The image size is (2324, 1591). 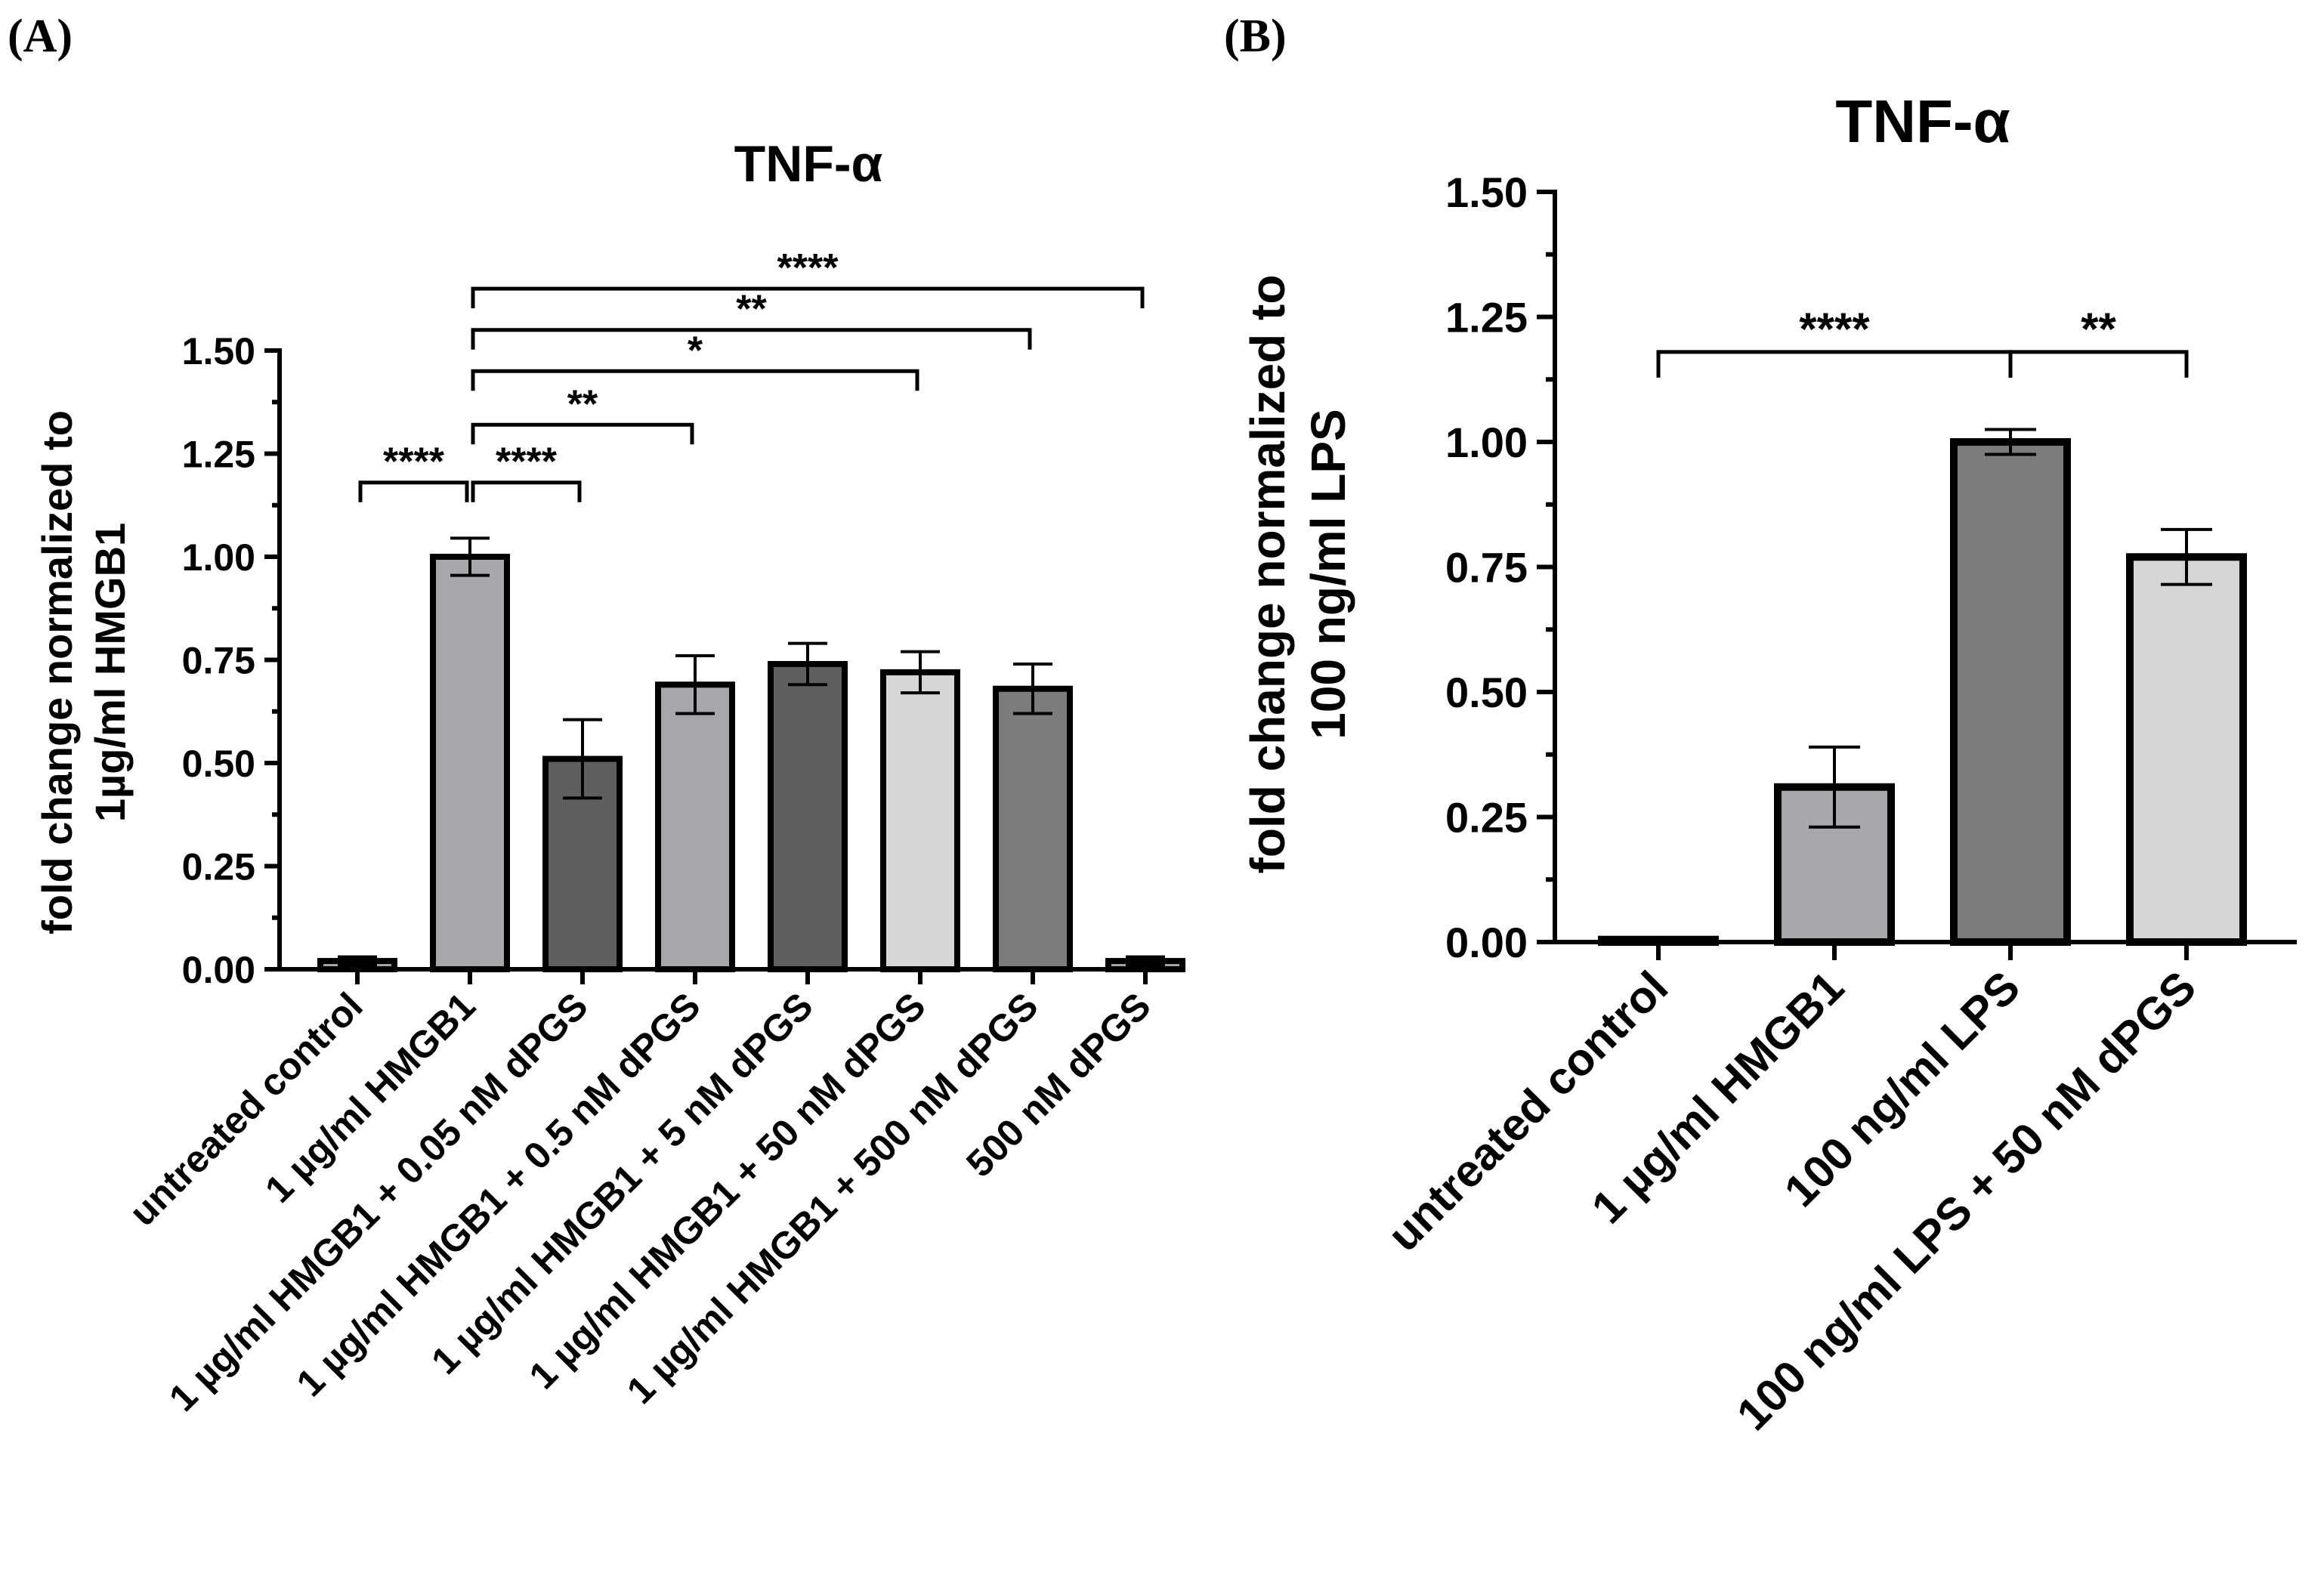 What do you see at coordinates (808, 268) in the screenshot?
I see `chart-a-significance-label-5: ****` at bounding box center [808, 268].